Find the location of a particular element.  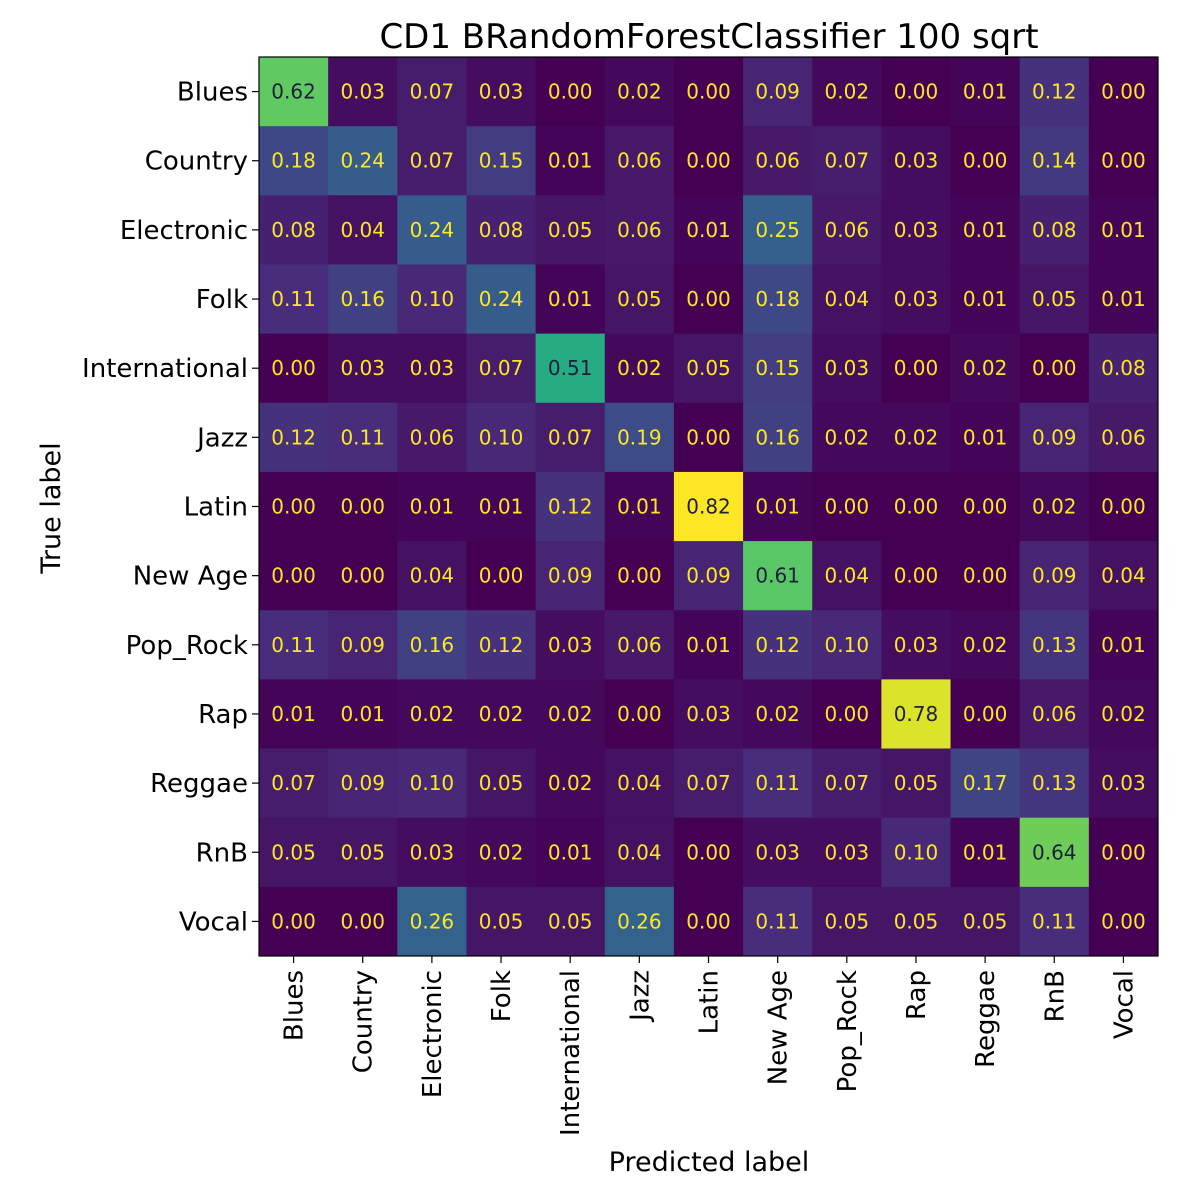

cell-value-label: 0.02 is located at coordinates (570, 783).